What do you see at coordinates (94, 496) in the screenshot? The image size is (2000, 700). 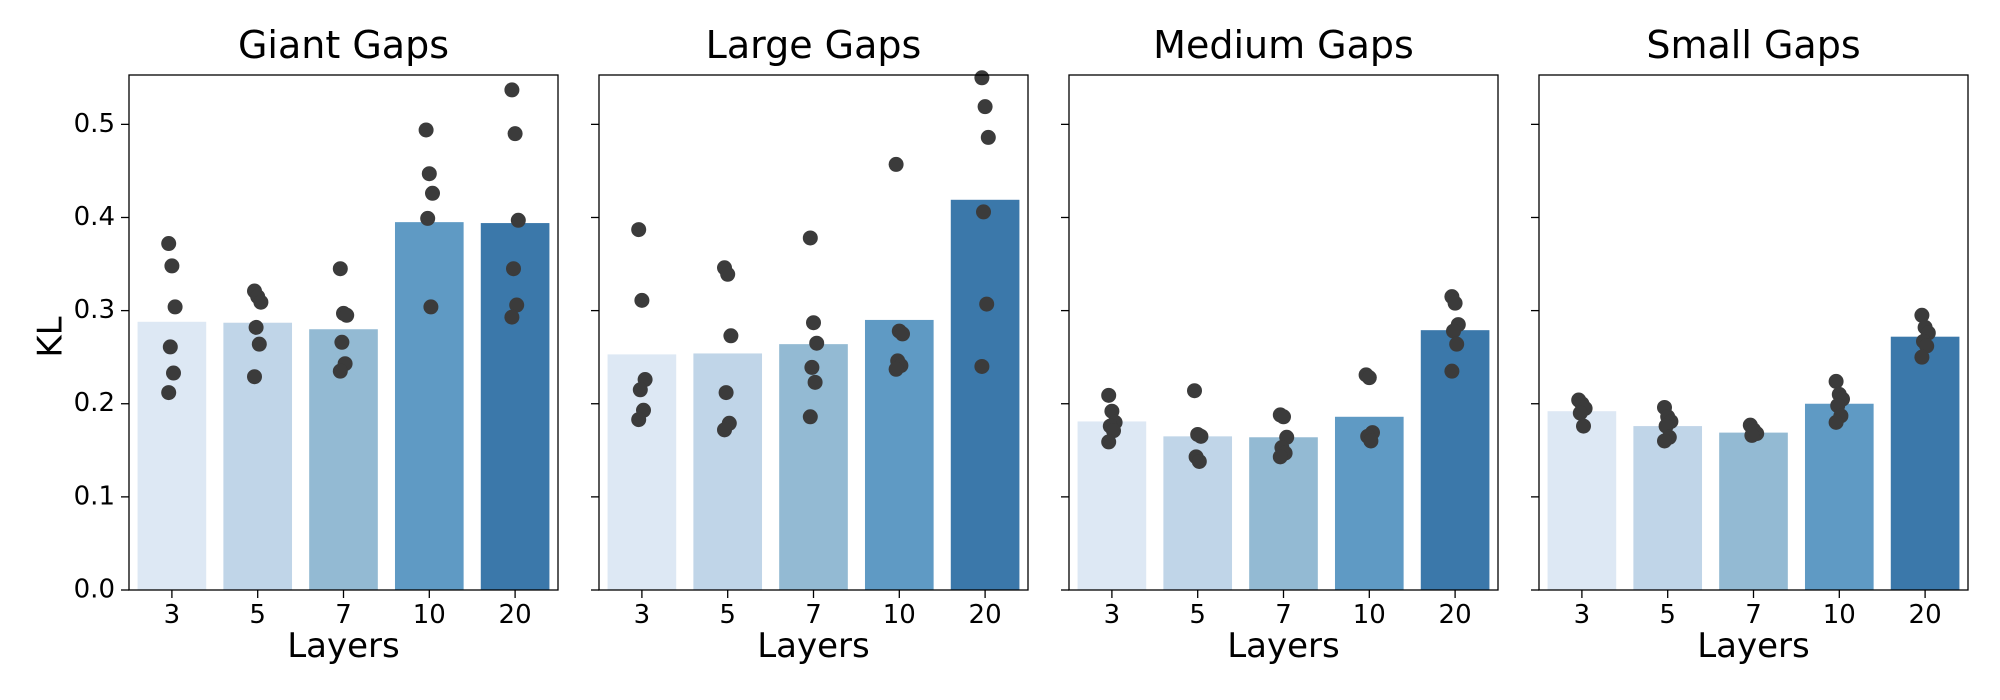 I see `y-tick-label: 0.1` at bounding box center [94, 496].